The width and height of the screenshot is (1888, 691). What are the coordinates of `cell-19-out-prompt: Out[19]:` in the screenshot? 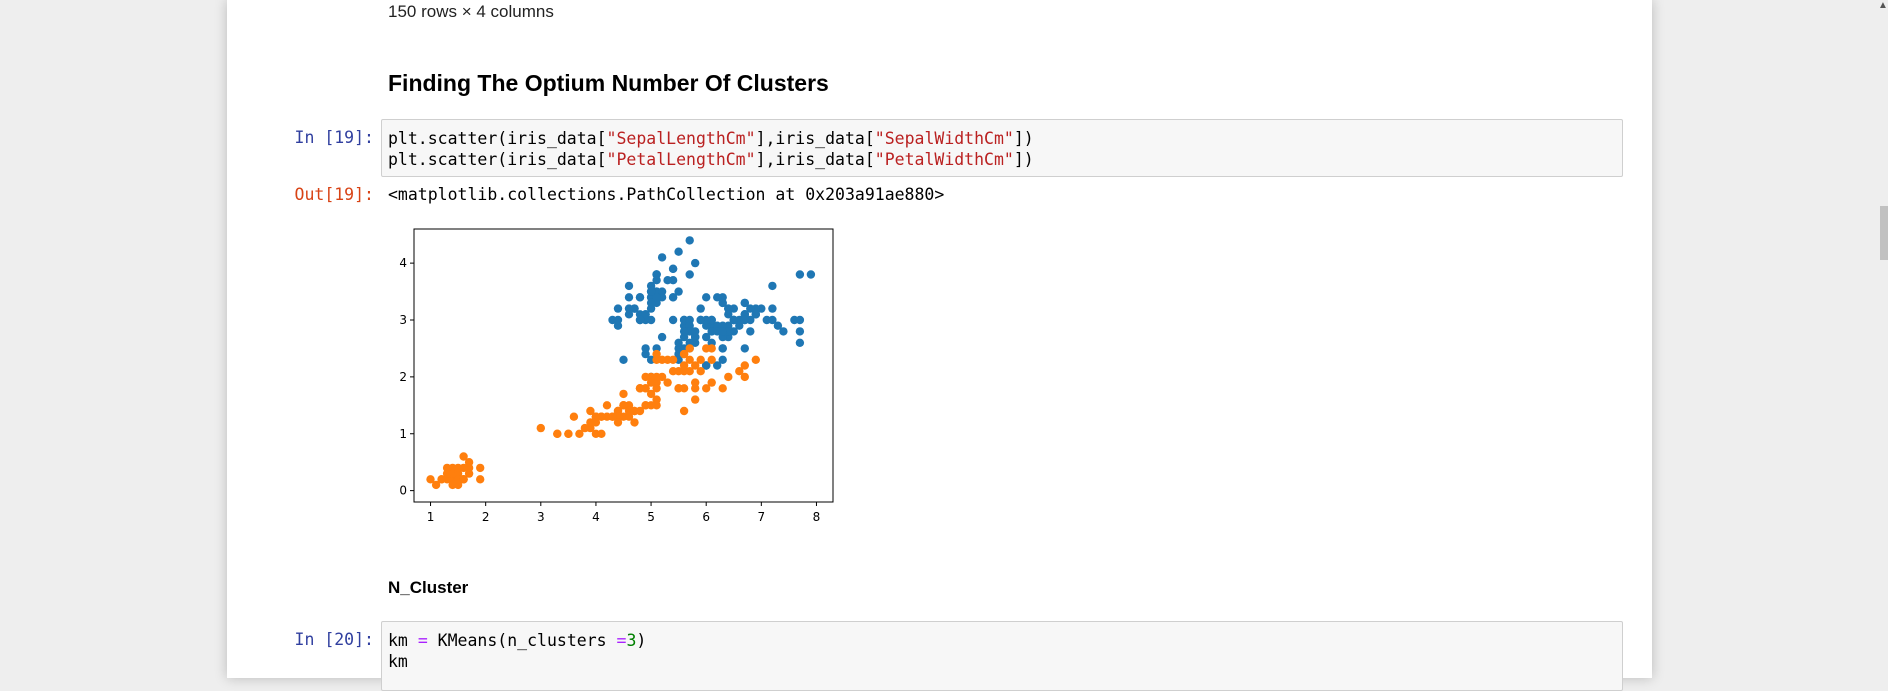 It's located at (334, 194).